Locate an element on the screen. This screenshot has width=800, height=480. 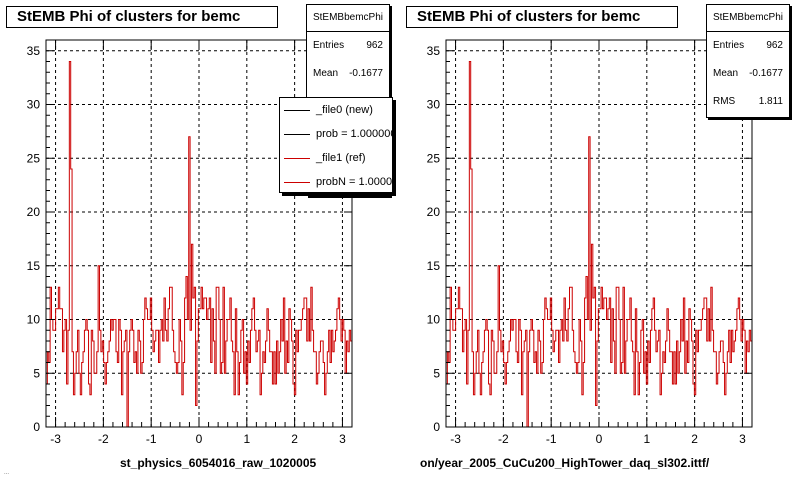
right-rms-label: RMS is located at coordinates (724, 101).